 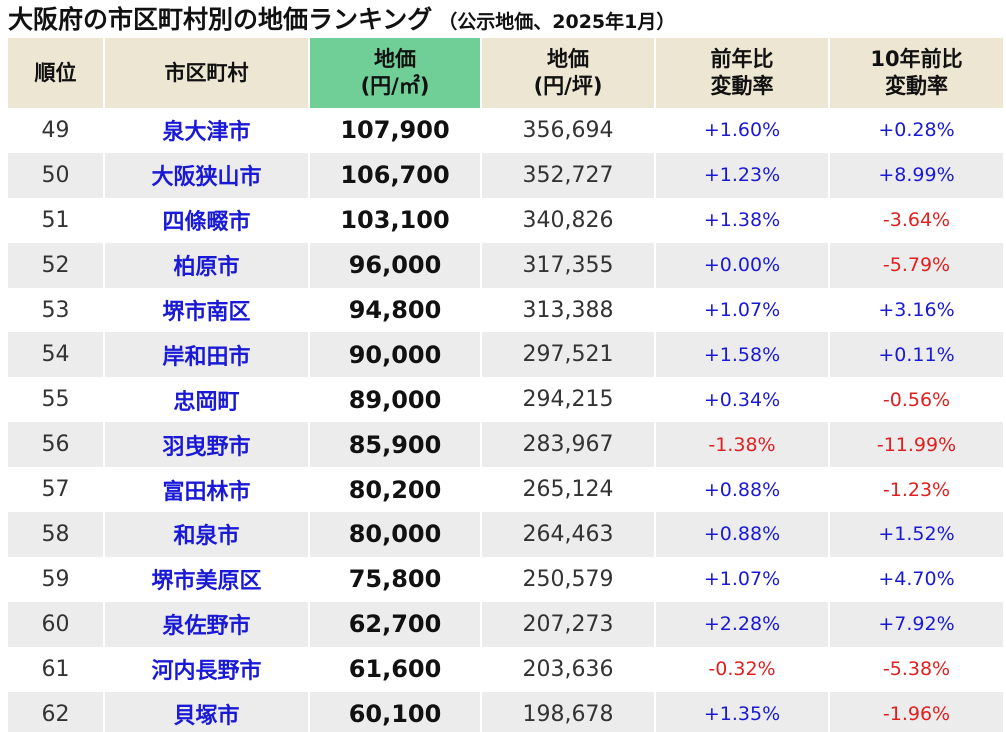 I want to click on header-city: 市区町村, so click(x=207, y=73).